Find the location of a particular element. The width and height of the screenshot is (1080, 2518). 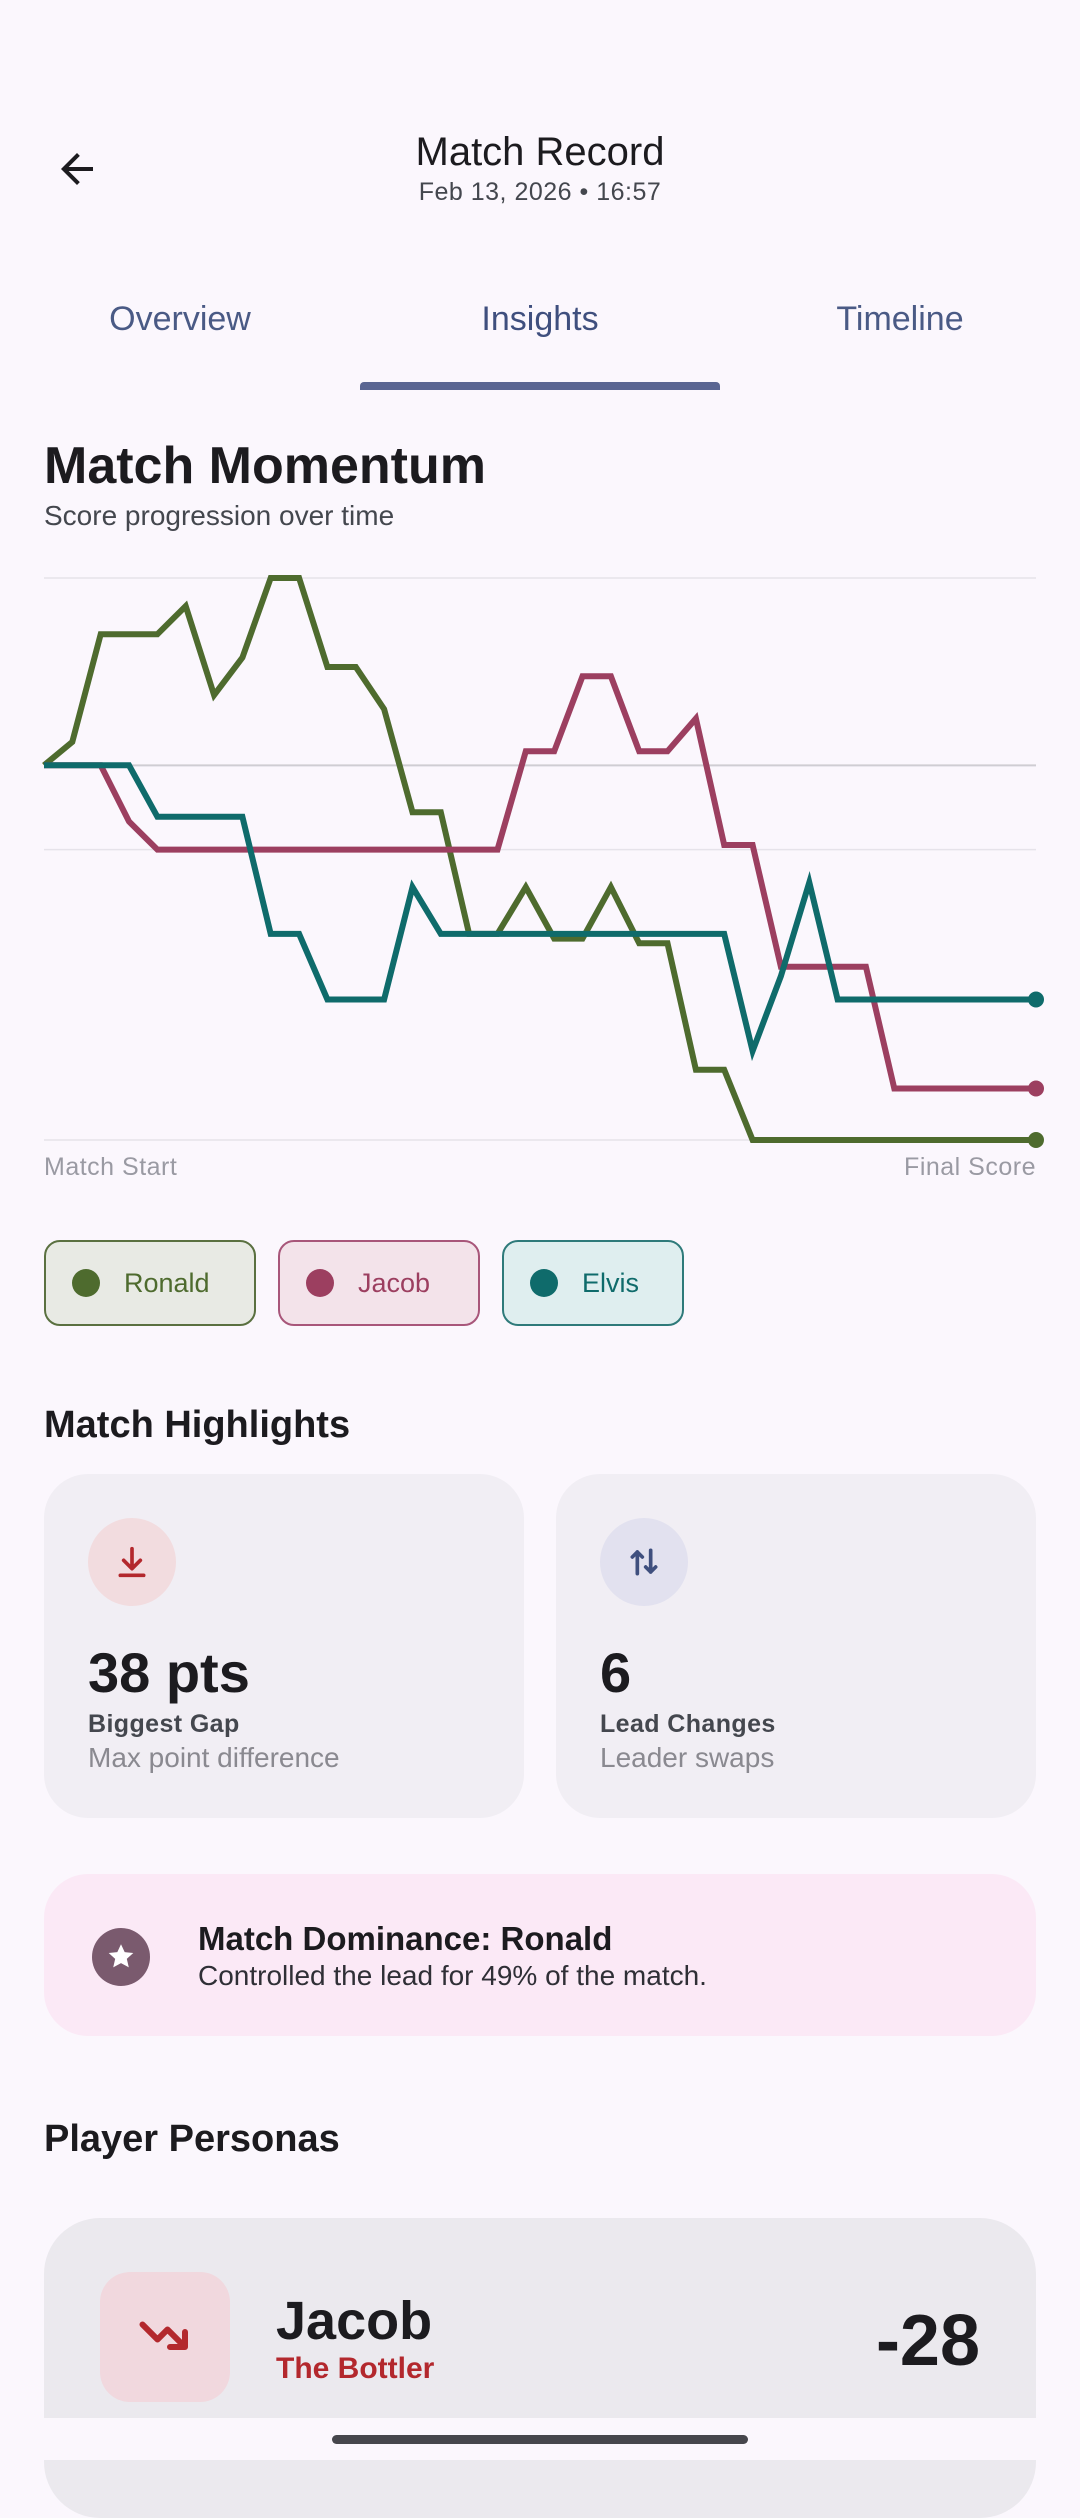

legend-chip-elvis: Elvis is located at coordinates (593, 1283).